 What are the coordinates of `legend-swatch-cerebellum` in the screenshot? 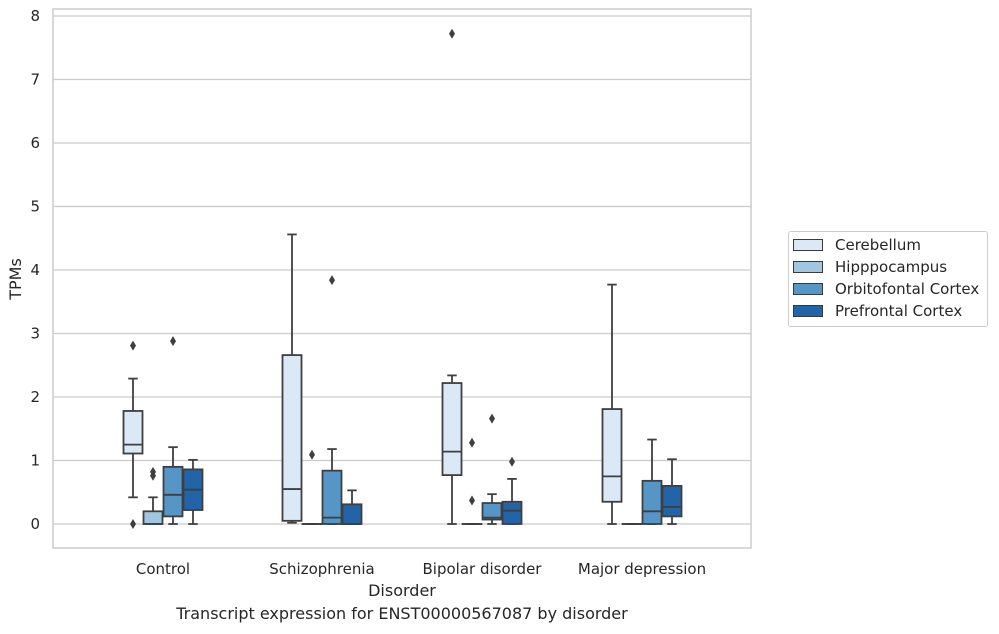 It's located at (808, 245).